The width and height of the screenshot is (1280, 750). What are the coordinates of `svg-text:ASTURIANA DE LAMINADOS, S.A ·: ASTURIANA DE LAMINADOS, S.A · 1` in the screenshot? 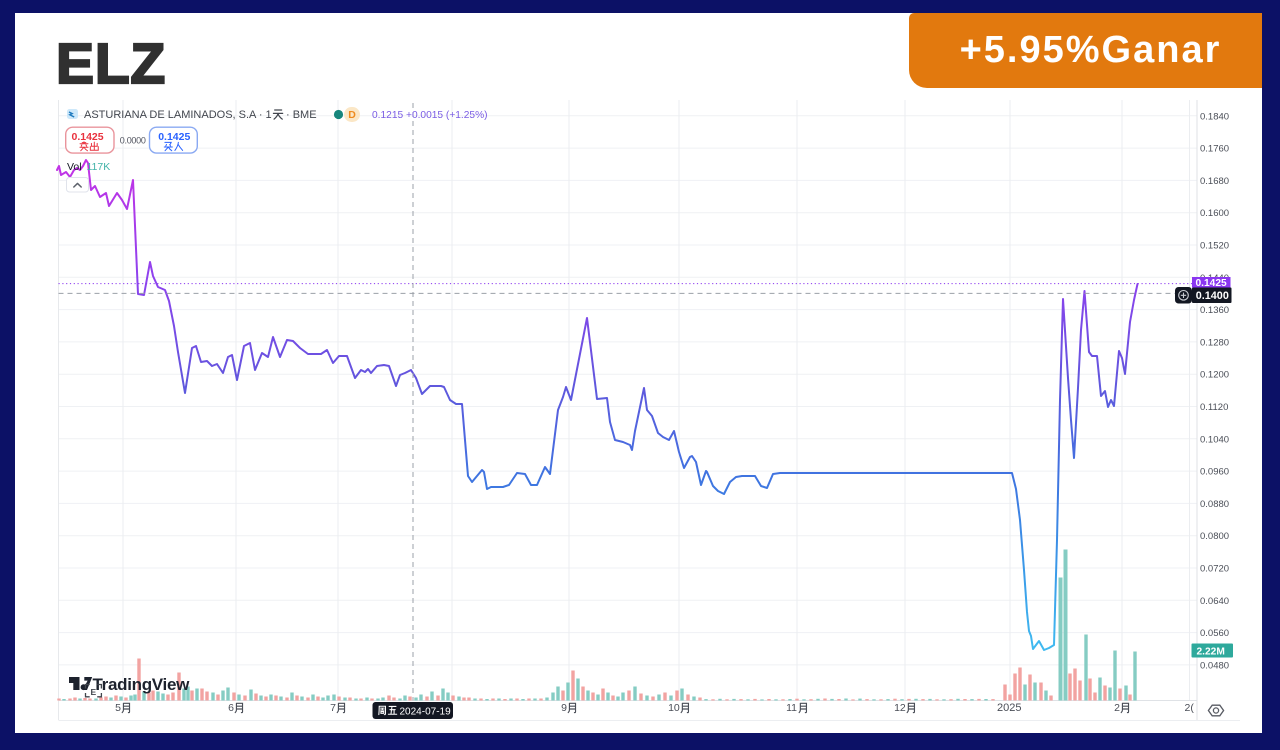 It's located at (178, 115).